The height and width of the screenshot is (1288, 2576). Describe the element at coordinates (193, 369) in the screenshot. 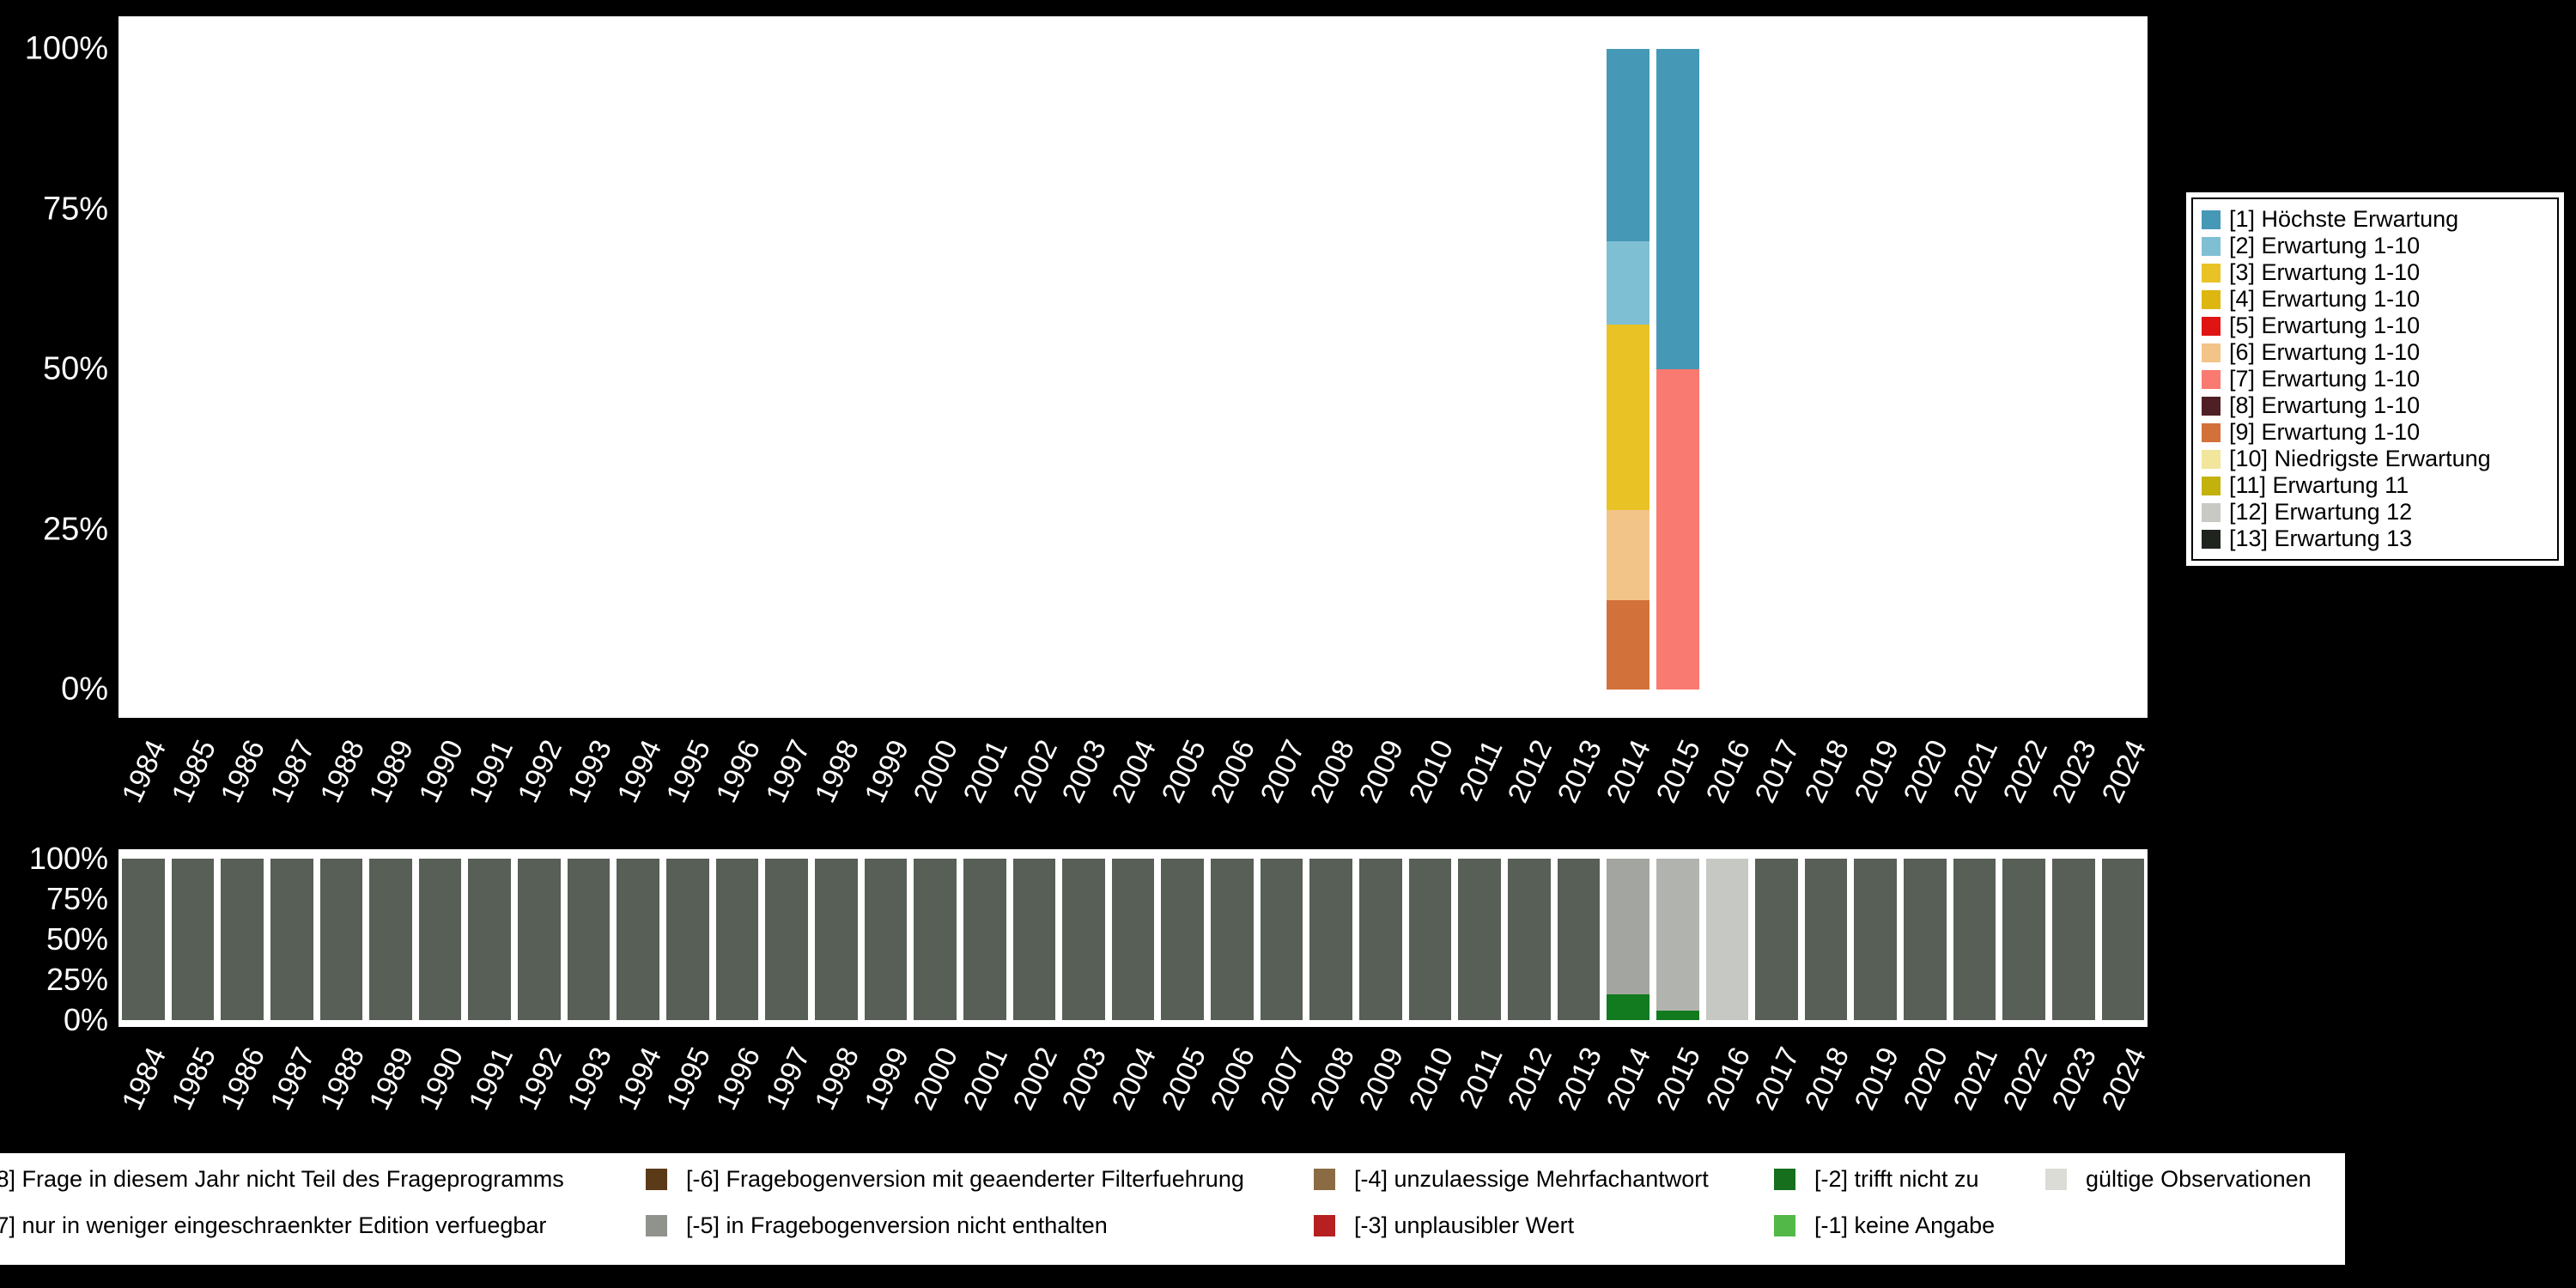

I see `bar-slot-1985` at that location.